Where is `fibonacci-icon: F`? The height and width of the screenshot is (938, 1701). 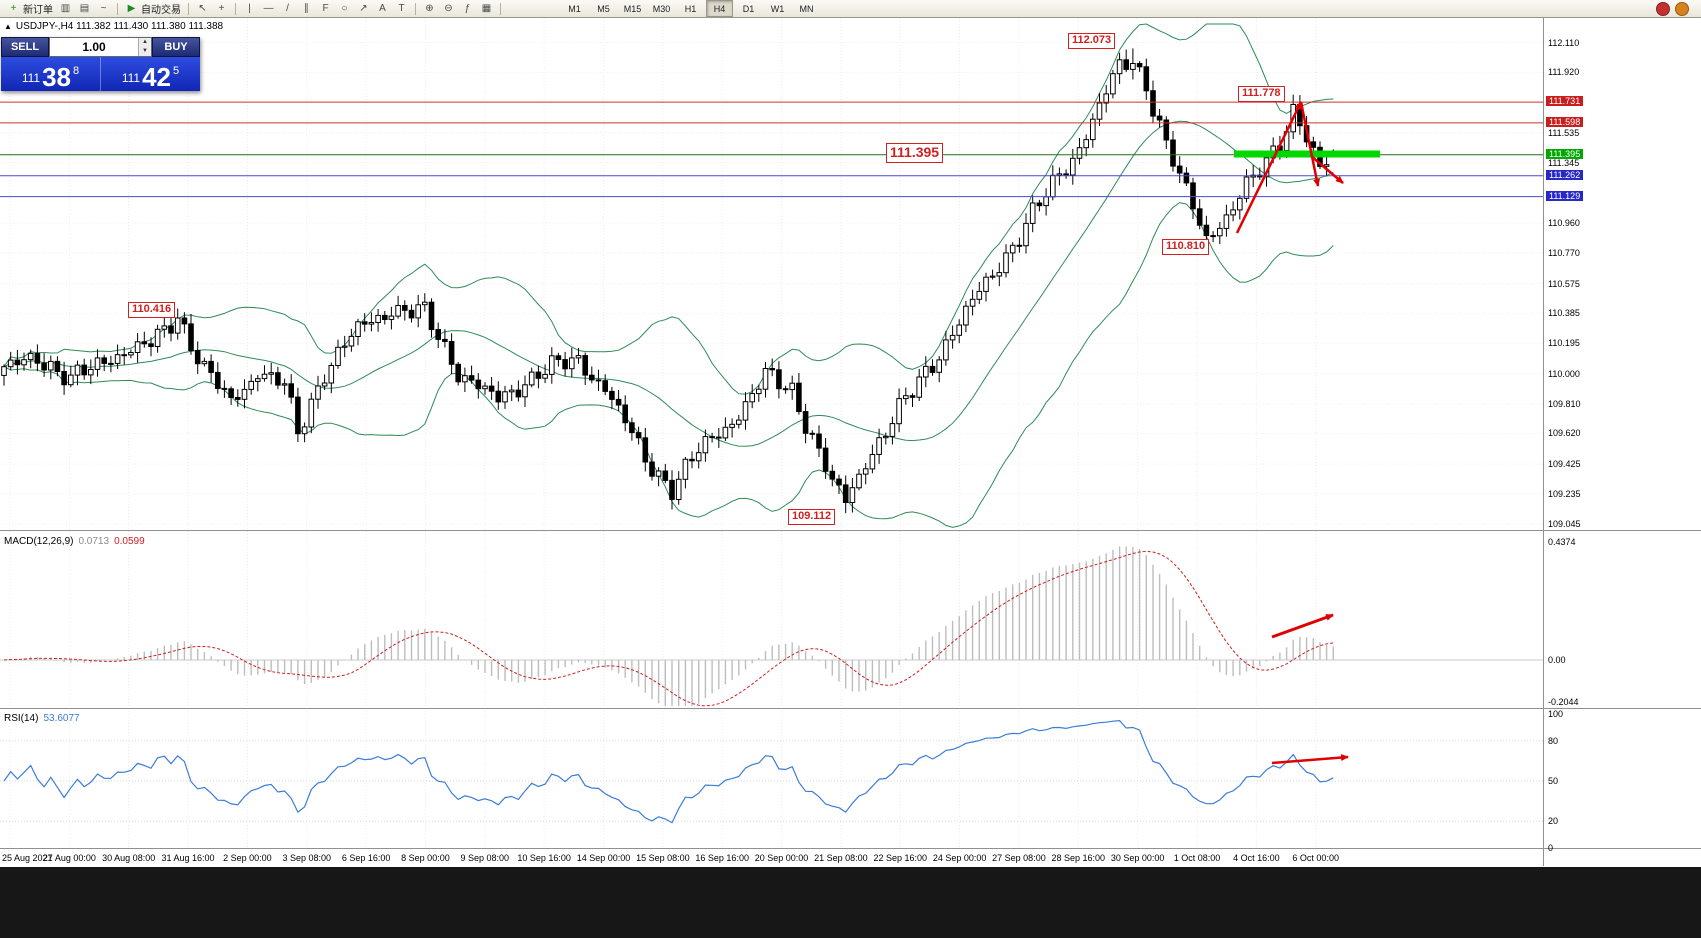 fibonacci-icon: F is located at coordinates (325, 8).